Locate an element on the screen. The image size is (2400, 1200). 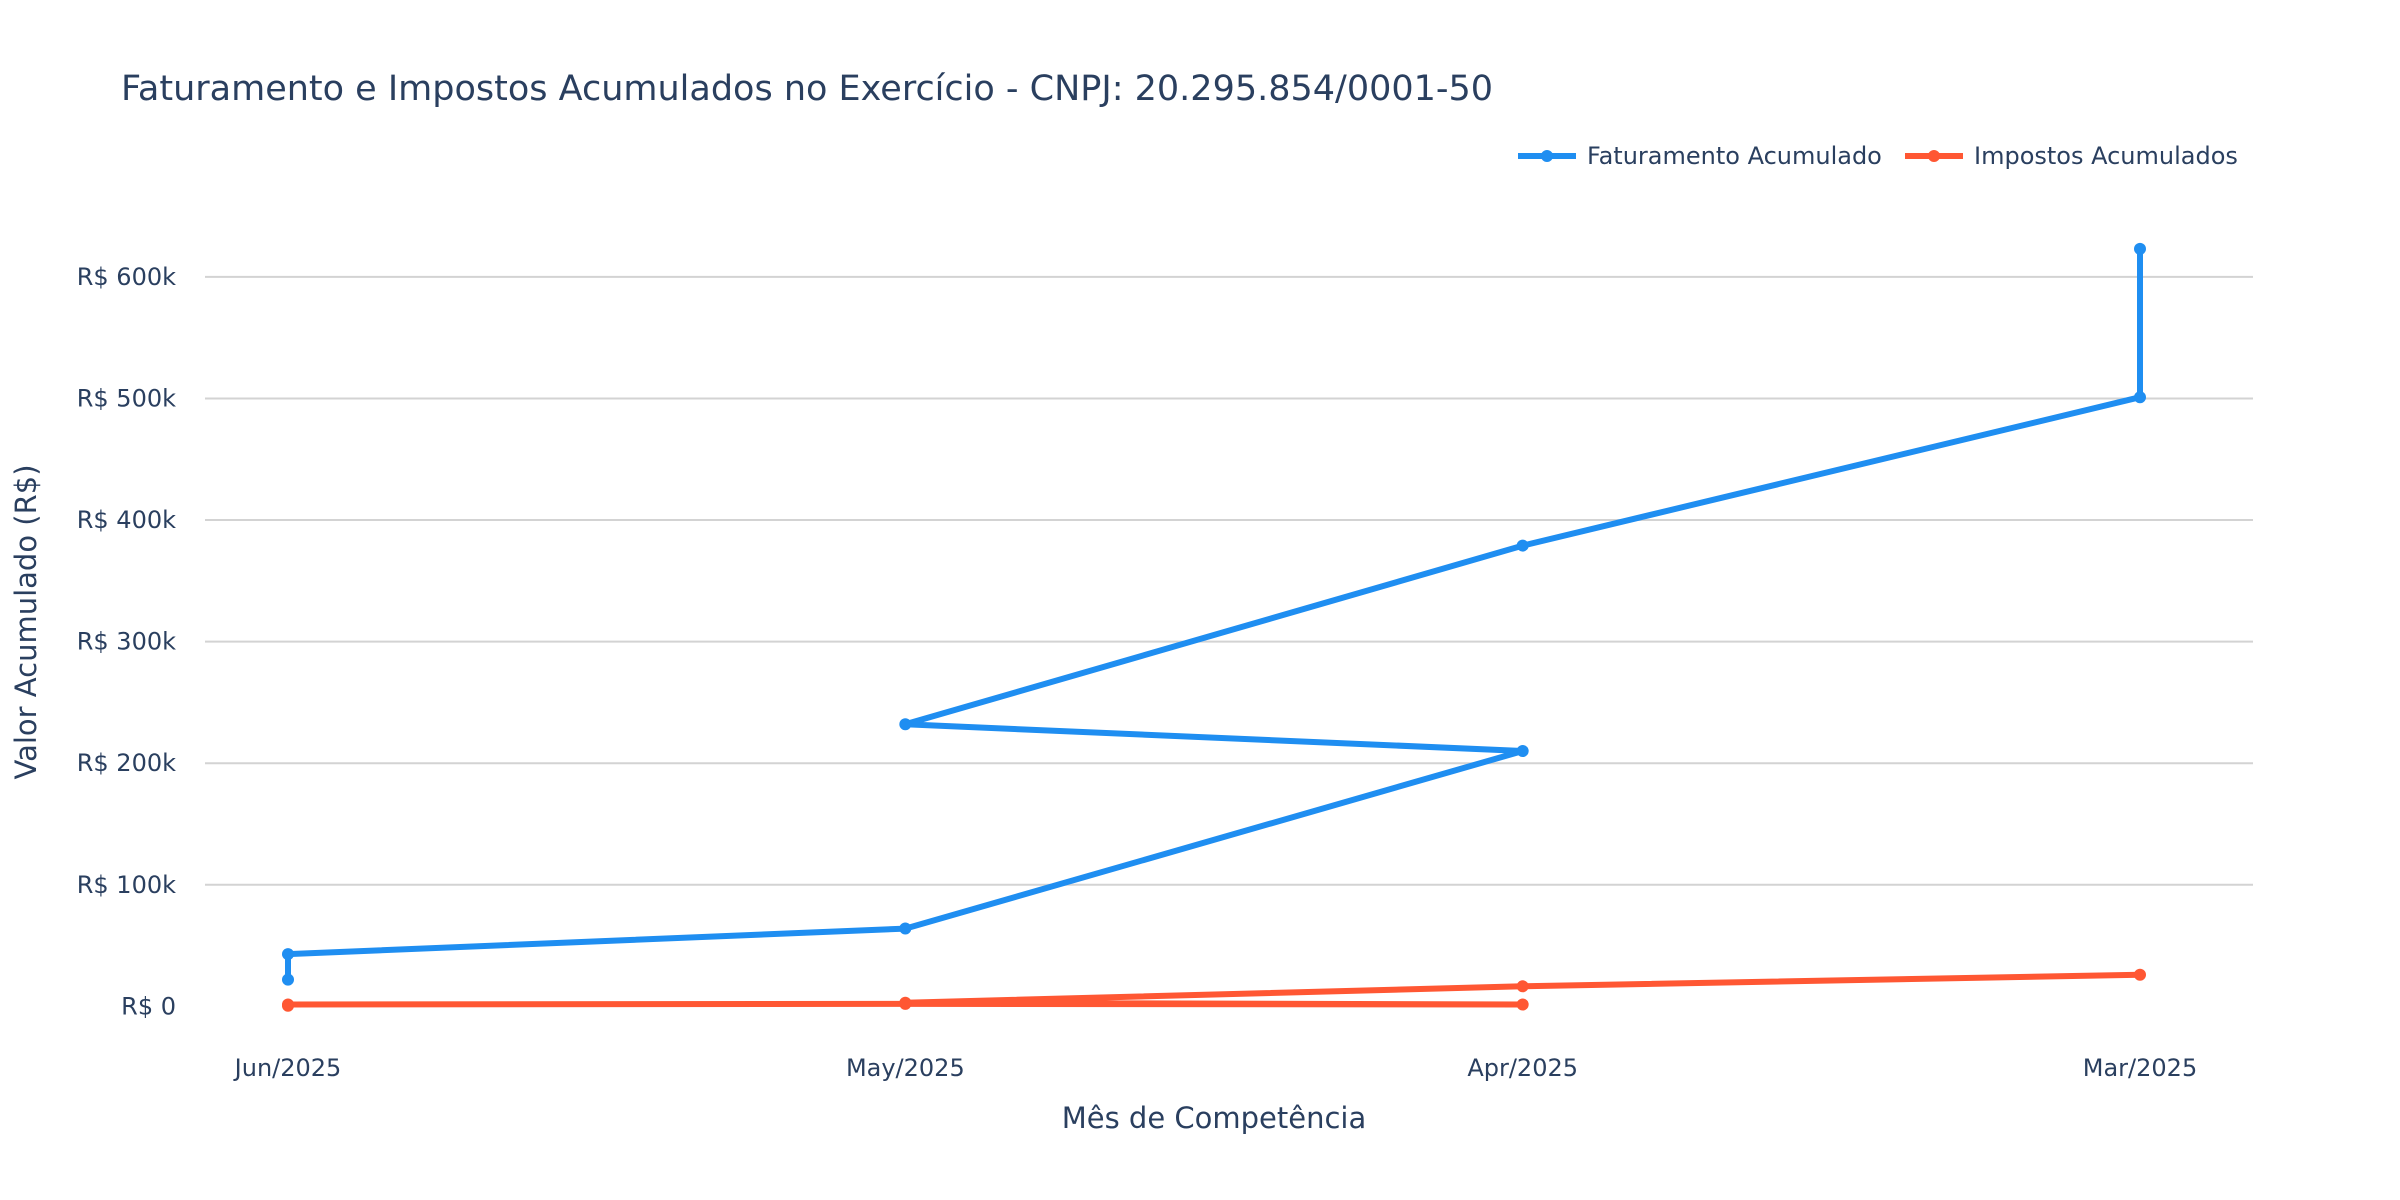
legend: Faturamento Acumulado Impostos Acumulados is located at coordinates (1878, 156).